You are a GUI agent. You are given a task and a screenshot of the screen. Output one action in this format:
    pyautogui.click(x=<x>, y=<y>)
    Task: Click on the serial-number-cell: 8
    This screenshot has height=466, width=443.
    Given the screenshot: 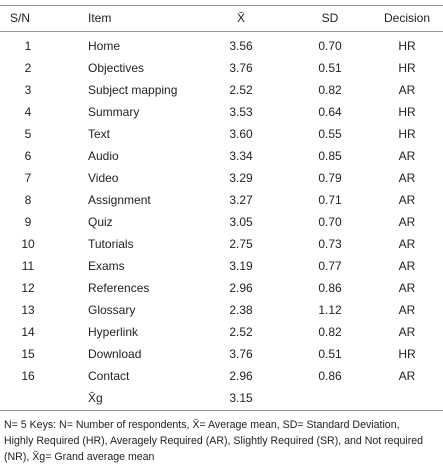 What is the action you would take?
    pyautogui.click(x=28, y=200)
    